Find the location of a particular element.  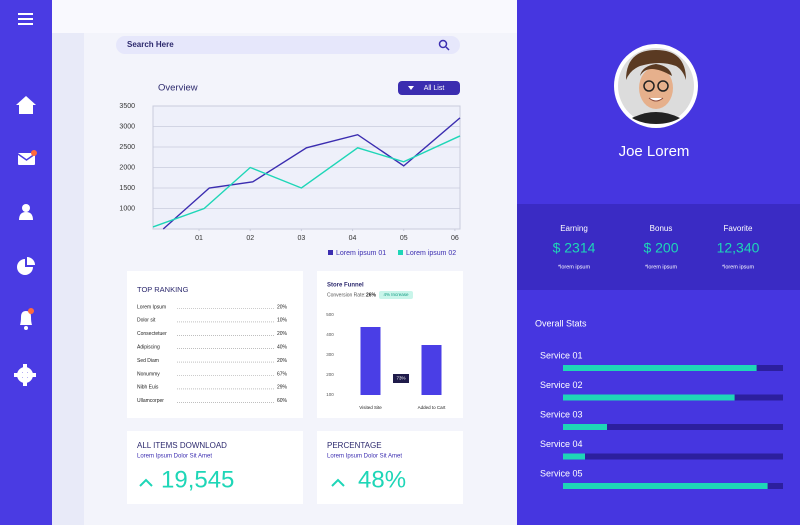

ranking-name: Dolor sit is located at coordinates (146, 321).